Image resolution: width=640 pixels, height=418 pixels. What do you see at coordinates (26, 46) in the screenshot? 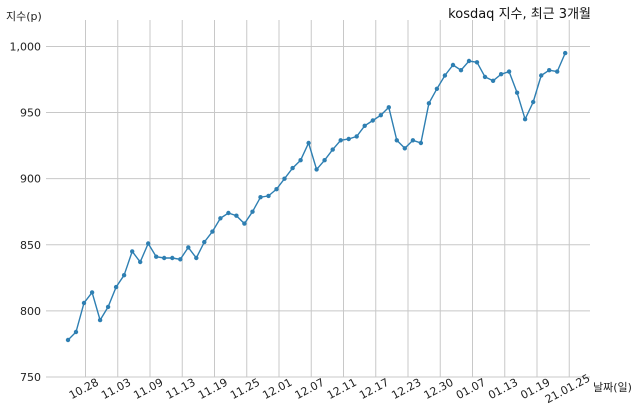
I see `y-tick-label: 1,000` at bounding box center [26, 46].